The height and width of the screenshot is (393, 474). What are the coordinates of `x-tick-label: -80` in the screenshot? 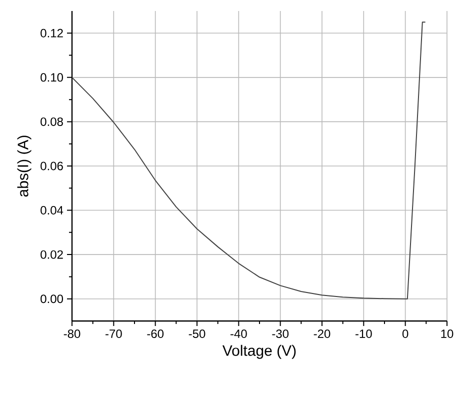 It's located at (72, 334).